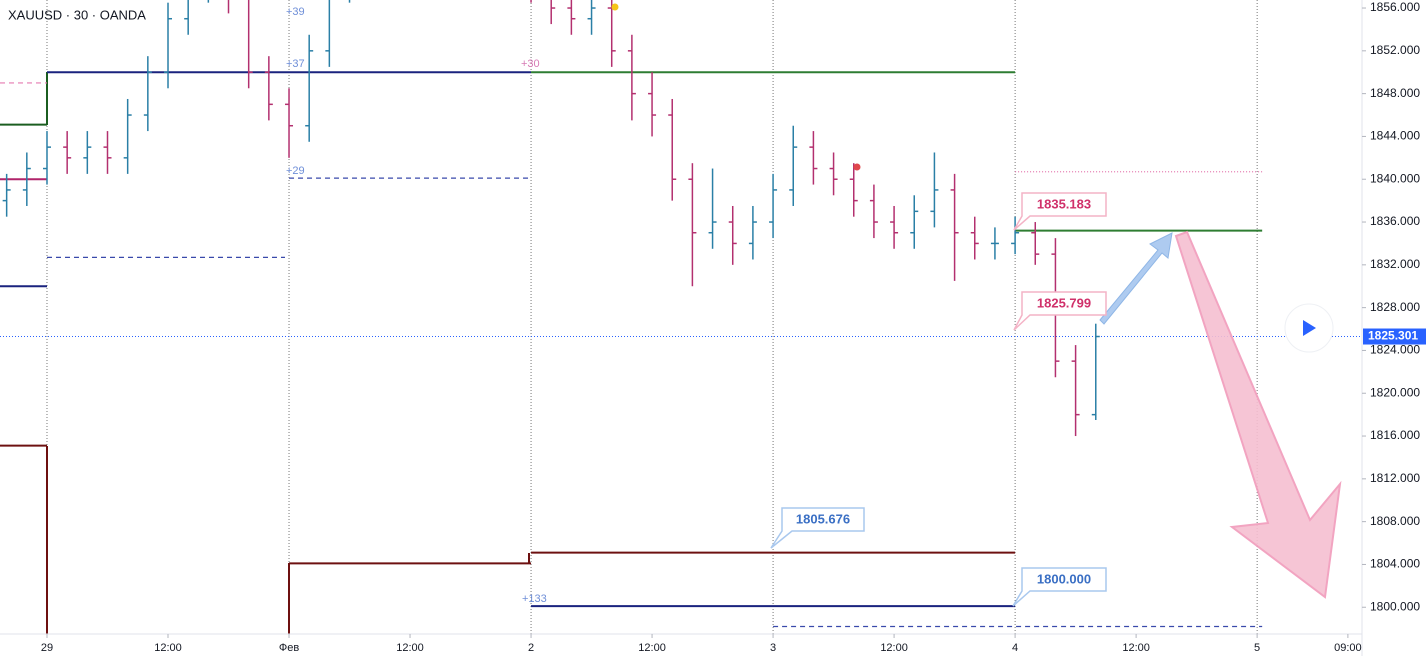  What do you see at coordinates (1395, 392) in the screenshot?
I see `y-tick-label: 1820.000` at bounding box center [1395, 392].